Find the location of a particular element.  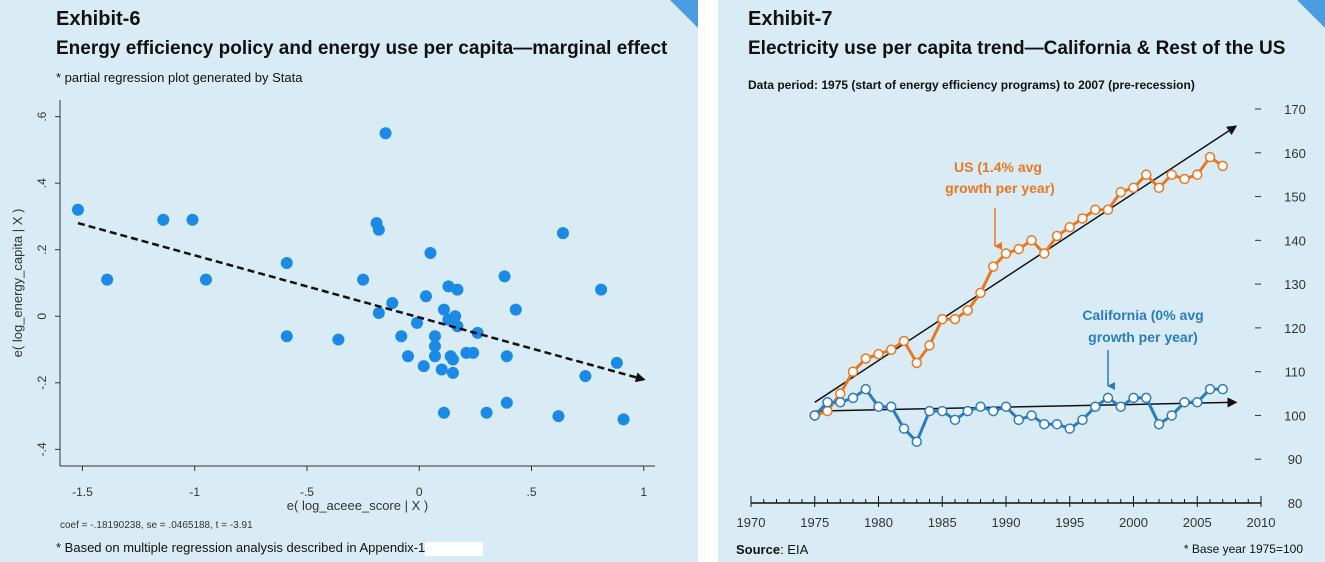

x-tick-label: 1985 is located at coordinates (942, 522).